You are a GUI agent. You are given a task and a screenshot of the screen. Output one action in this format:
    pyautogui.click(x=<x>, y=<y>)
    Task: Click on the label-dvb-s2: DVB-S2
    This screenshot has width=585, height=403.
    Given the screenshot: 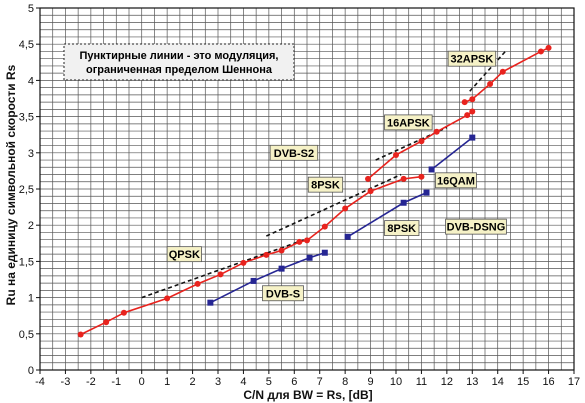 What is the action you would take?
    pyautogui.click(x=294, y=152)
    